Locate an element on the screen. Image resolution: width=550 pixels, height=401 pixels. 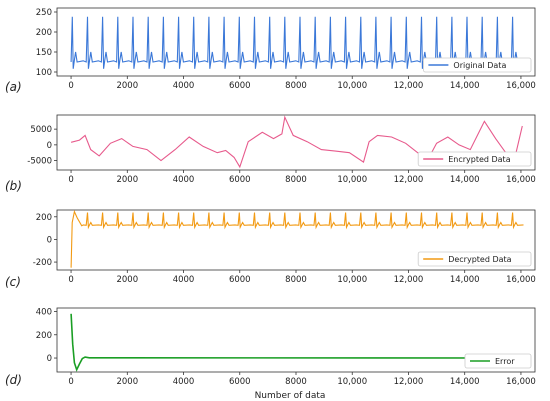
y-tick-label: 100 is located at coordinates (44, 73).